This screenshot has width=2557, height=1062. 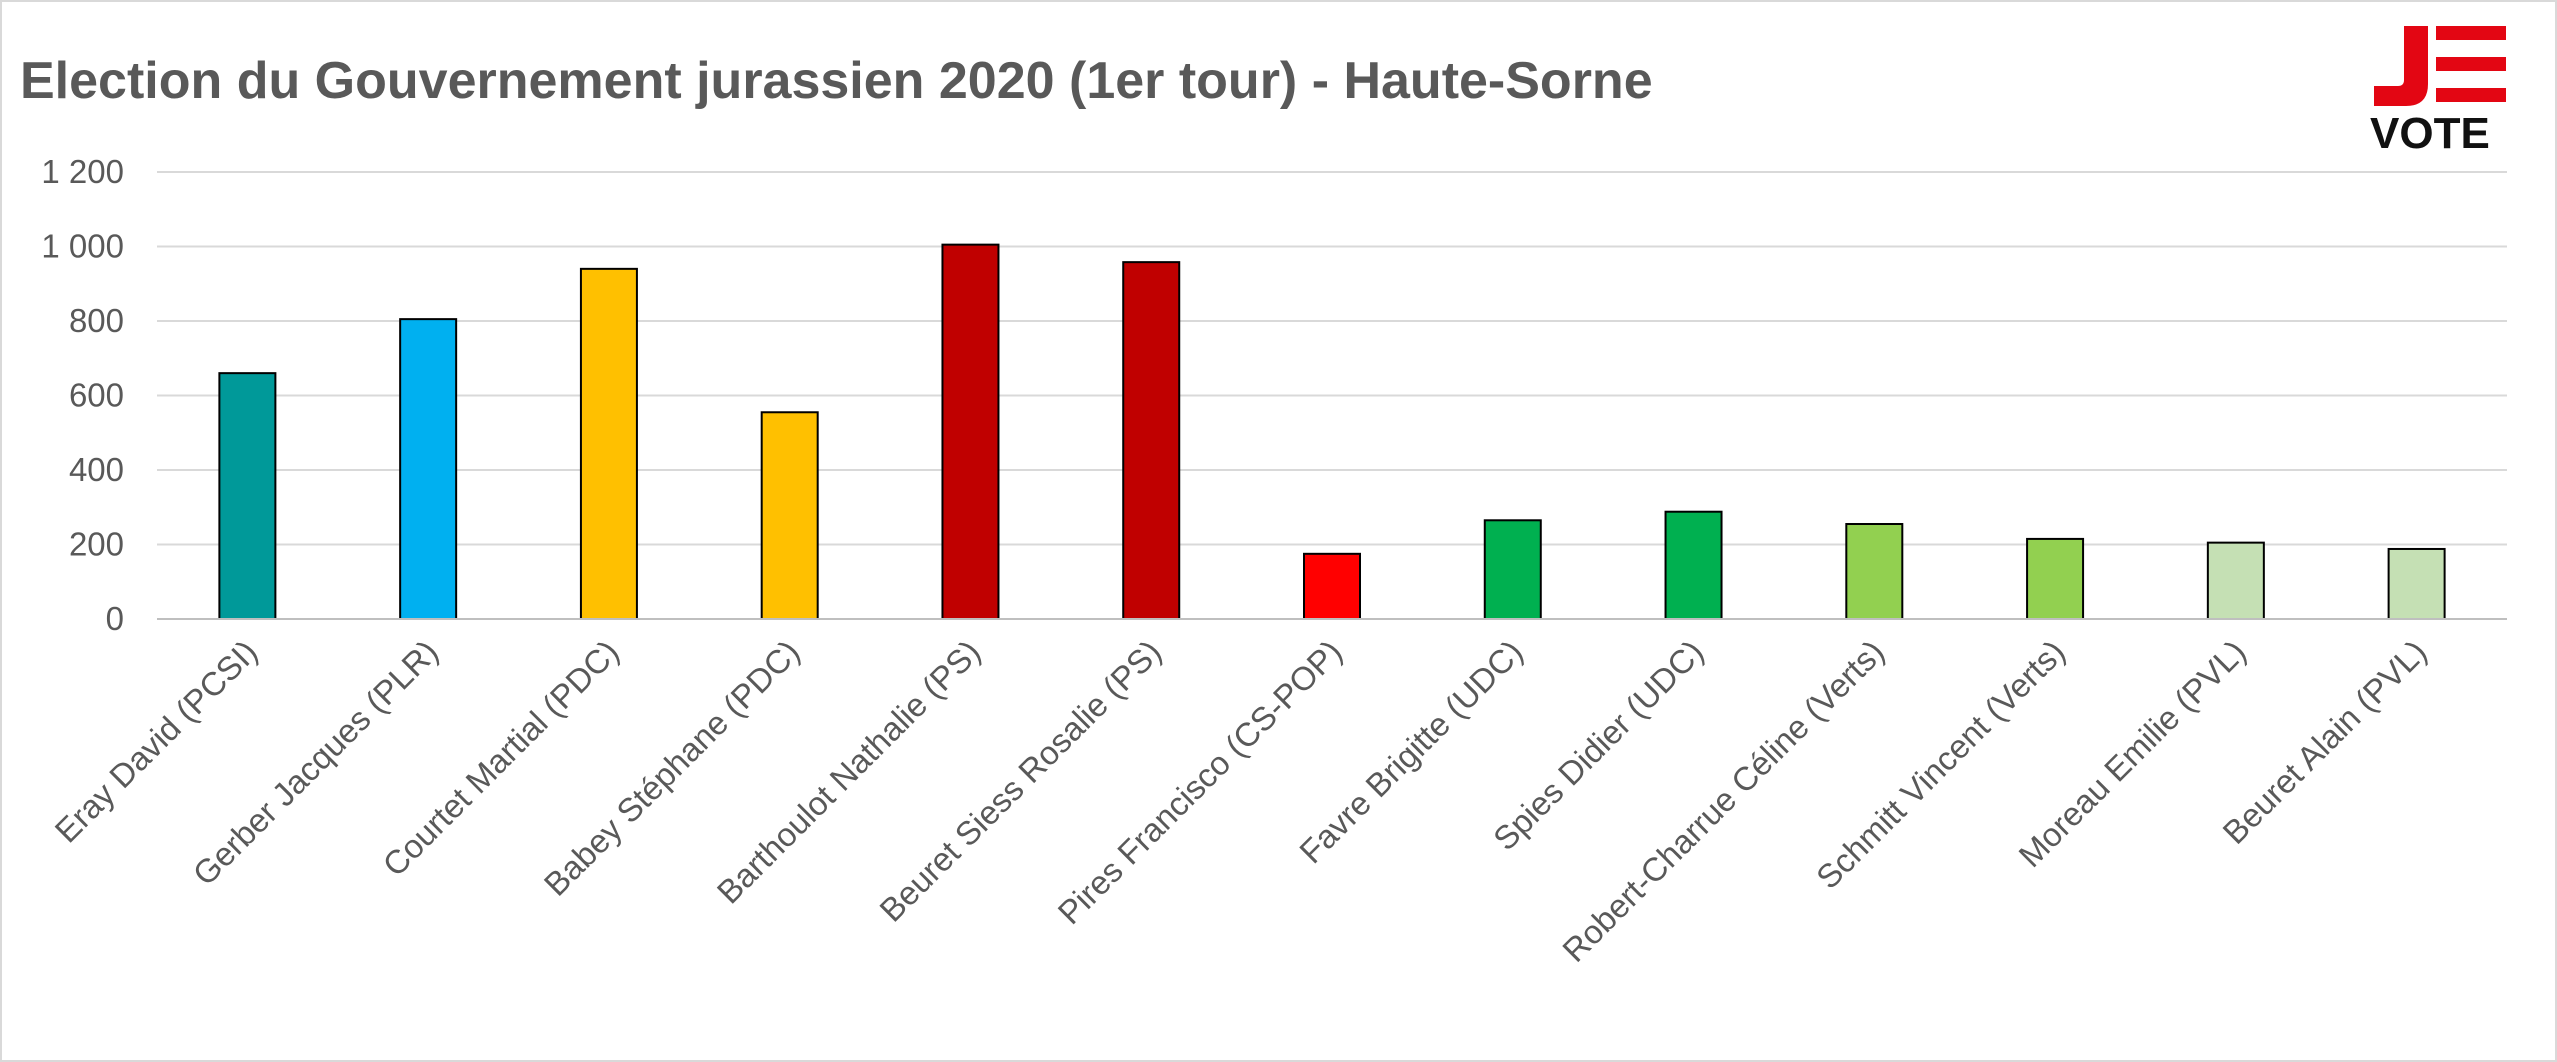 What do you see at coordinates (1200, 782) in the screenshot?
I see `x-category-label: Pires Francisco (CS-POP)` at bounding box center [1200, 782].